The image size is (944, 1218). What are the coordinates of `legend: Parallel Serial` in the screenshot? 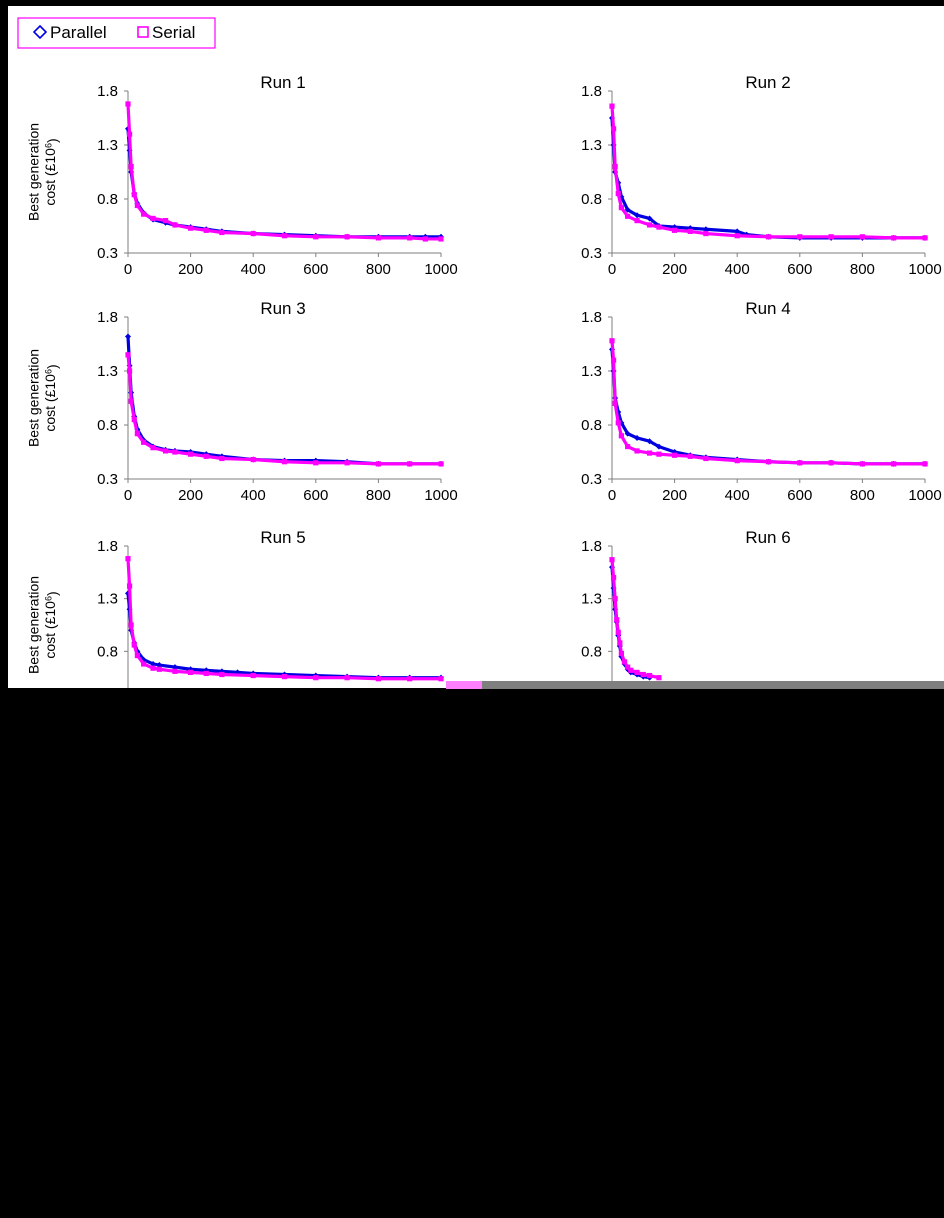 It's located at (116, 33).